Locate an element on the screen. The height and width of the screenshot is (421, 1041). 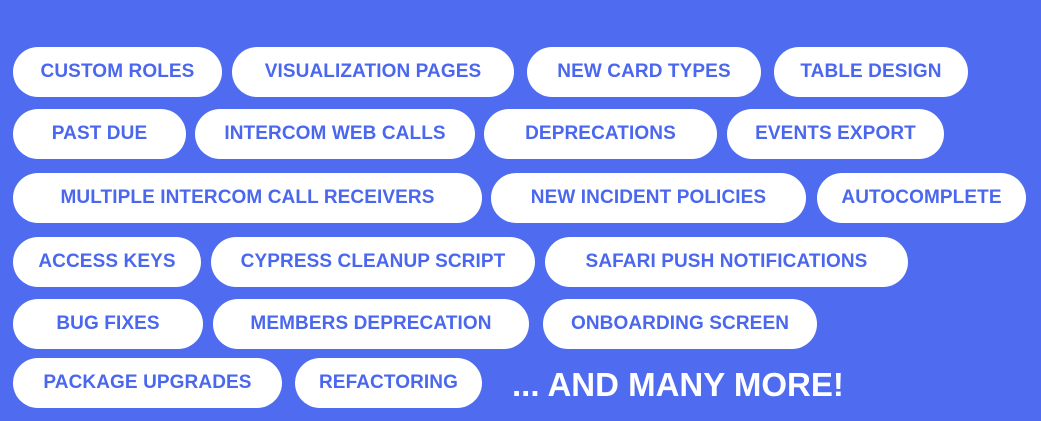
tag-past-due: PAST DUE is located at coordinates (99, 134).